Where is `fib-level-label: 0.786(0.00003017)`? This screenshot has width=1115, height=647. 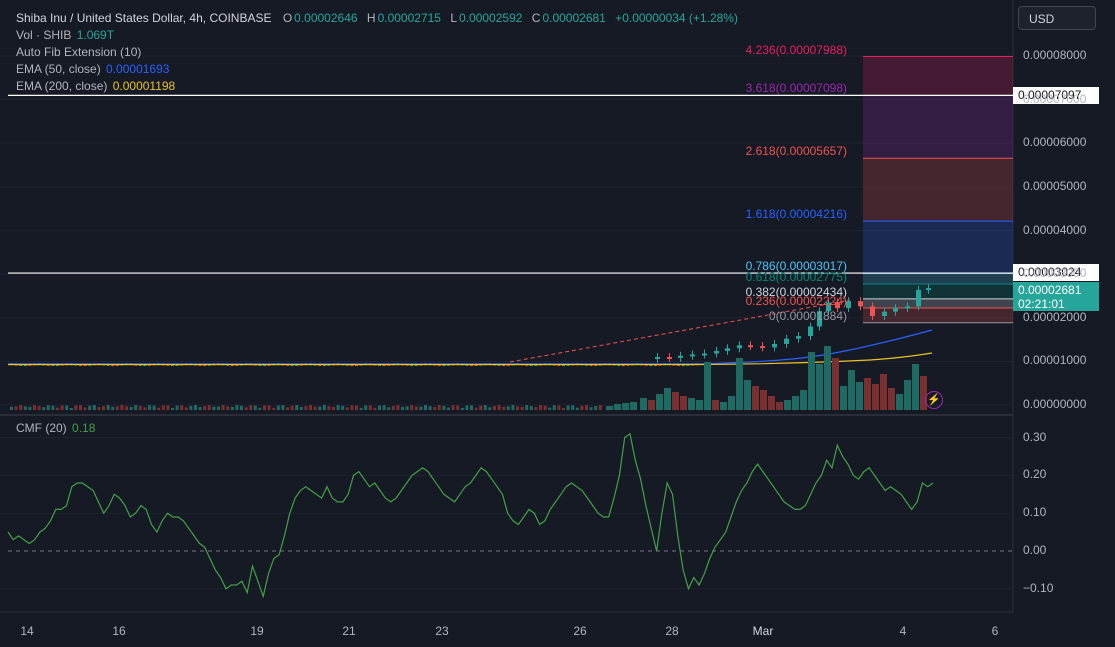
fib-level-label: 0.786(0.00003017) is located at coordinates (796, 266).